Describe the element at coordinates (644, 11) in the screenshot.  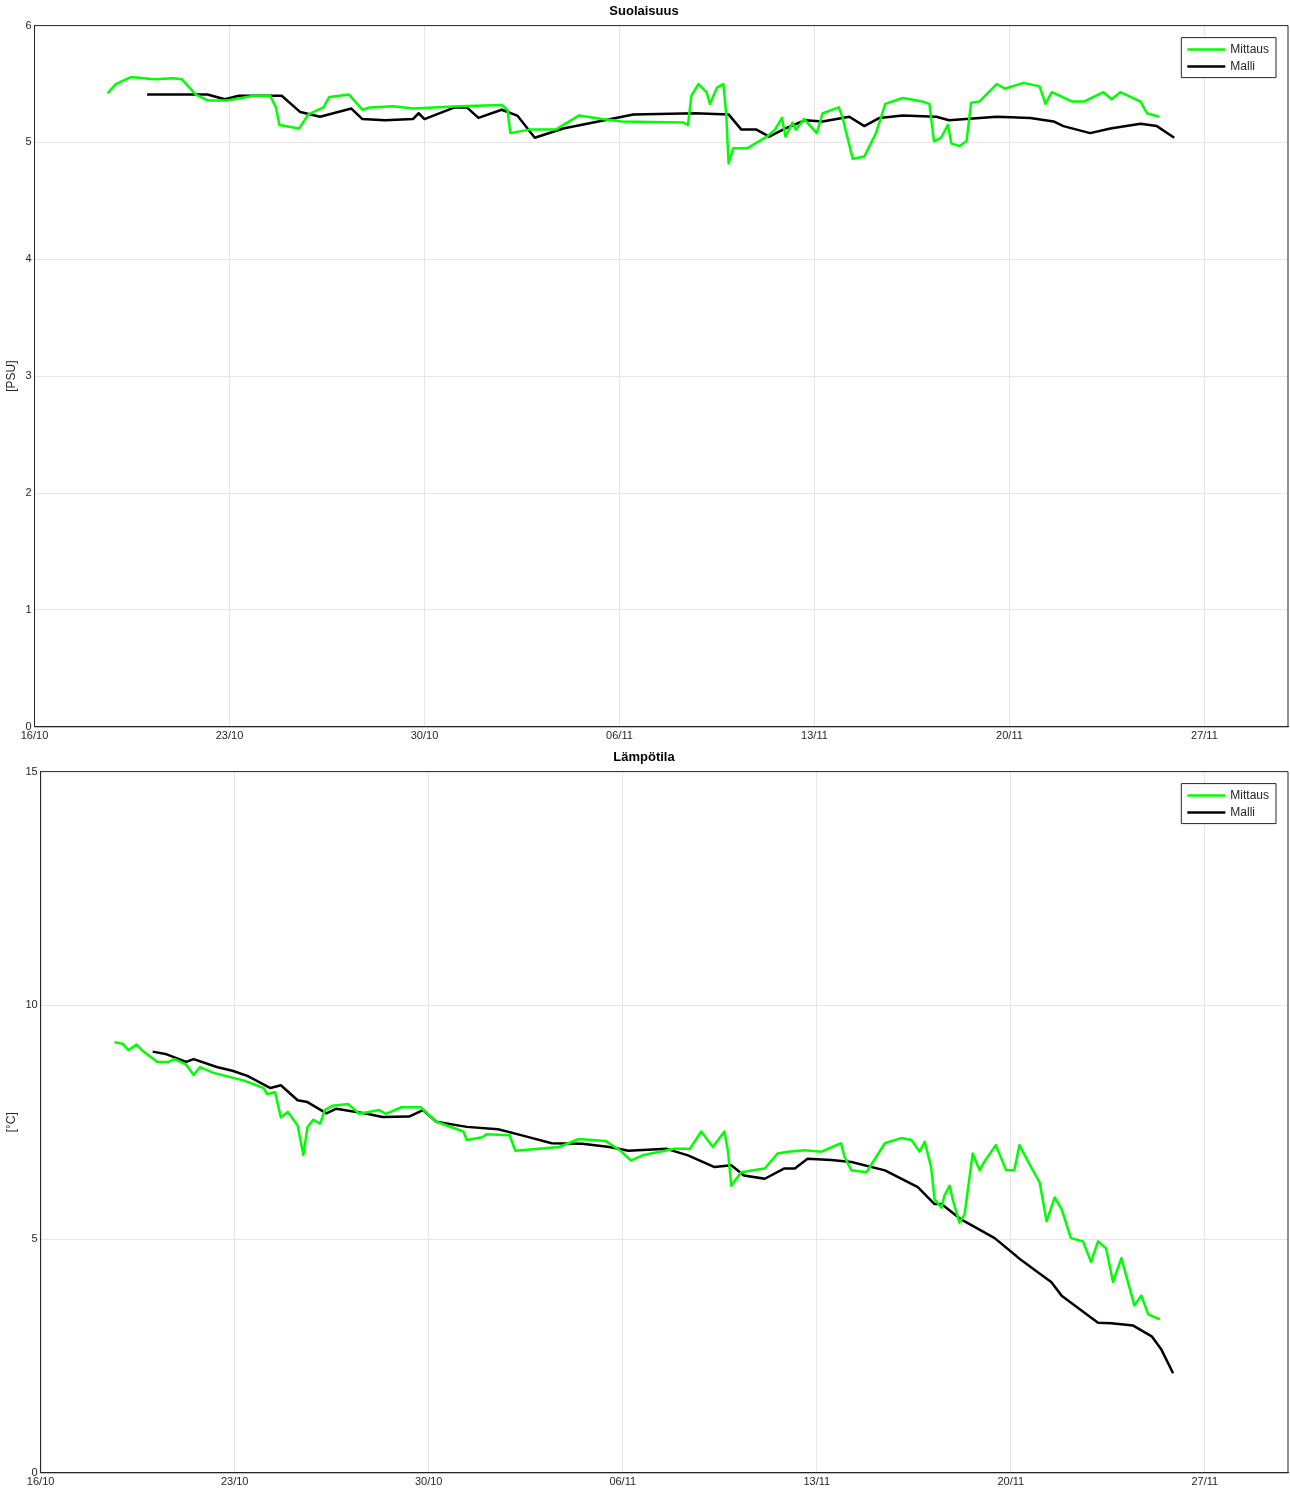
I see `chart-title: Suolaisuus` at that location.